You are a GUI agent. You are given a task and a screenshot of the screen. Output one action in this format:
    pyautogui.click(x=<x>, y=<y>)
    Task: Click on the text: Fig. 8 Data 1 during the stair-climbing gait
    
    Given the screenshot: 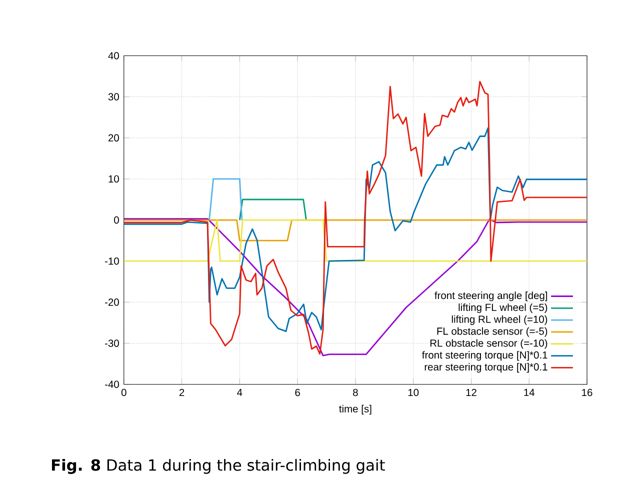 What is the action you would take?
    pyautogui.click(x=218, y=466)
    